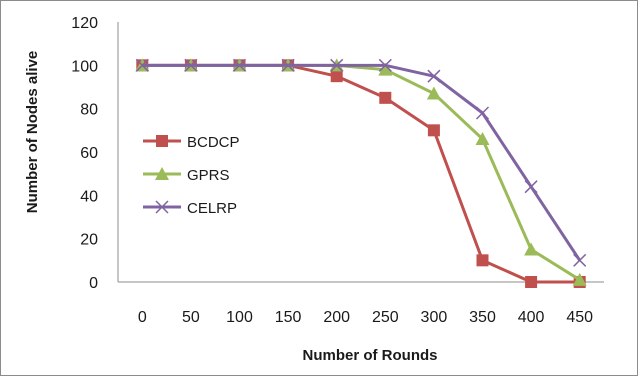 The width and height of the screenshot is (638, 376). What do you see at coordinates (84, 66) in the screenshot?
I see `y-tick-label: 100` at bounding box center [84, 66].